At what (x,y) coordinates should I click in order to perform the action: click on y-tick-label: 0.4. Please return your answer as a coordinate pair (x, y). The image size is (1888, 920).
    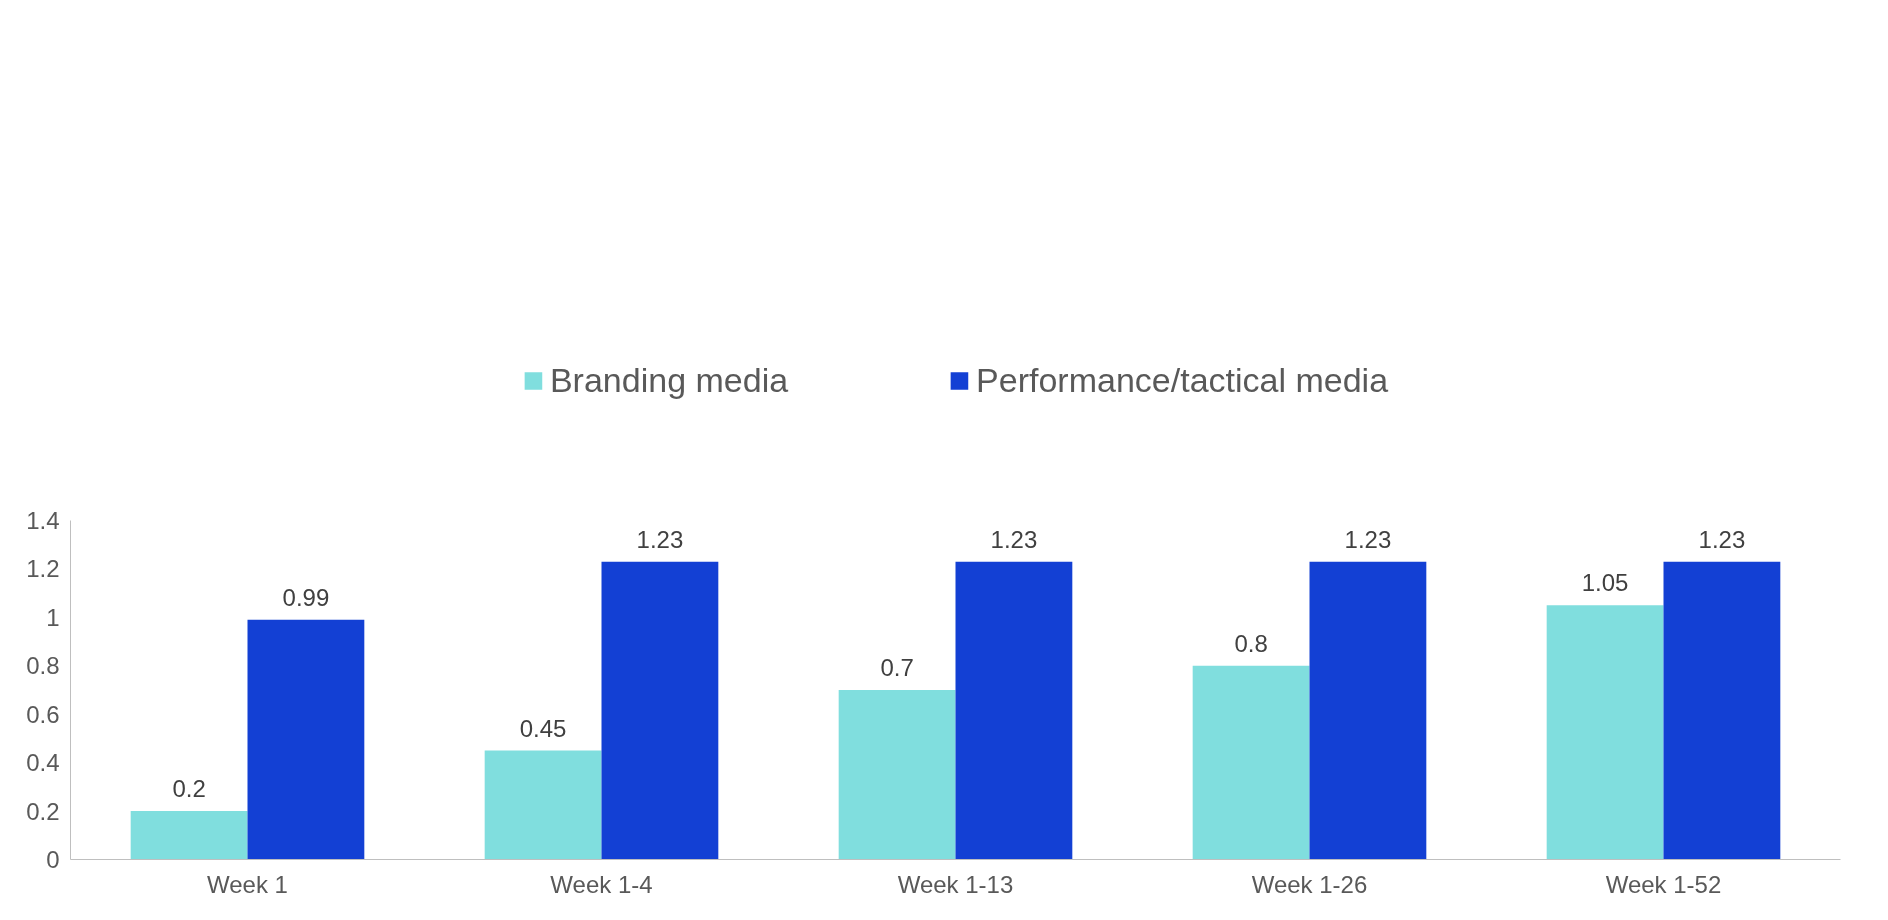
    Looking at the image, I should click on (43, 763).